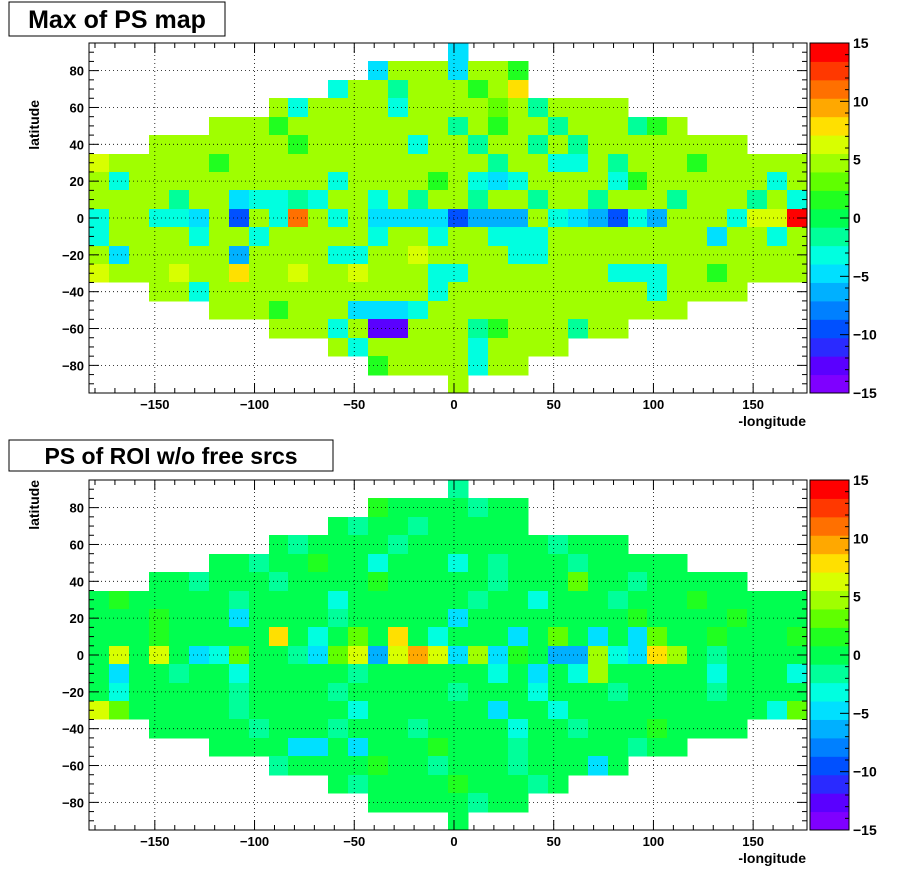 The image size is (898, 881). I want to click on x-axis-label: -longitude, so click(772, 421).